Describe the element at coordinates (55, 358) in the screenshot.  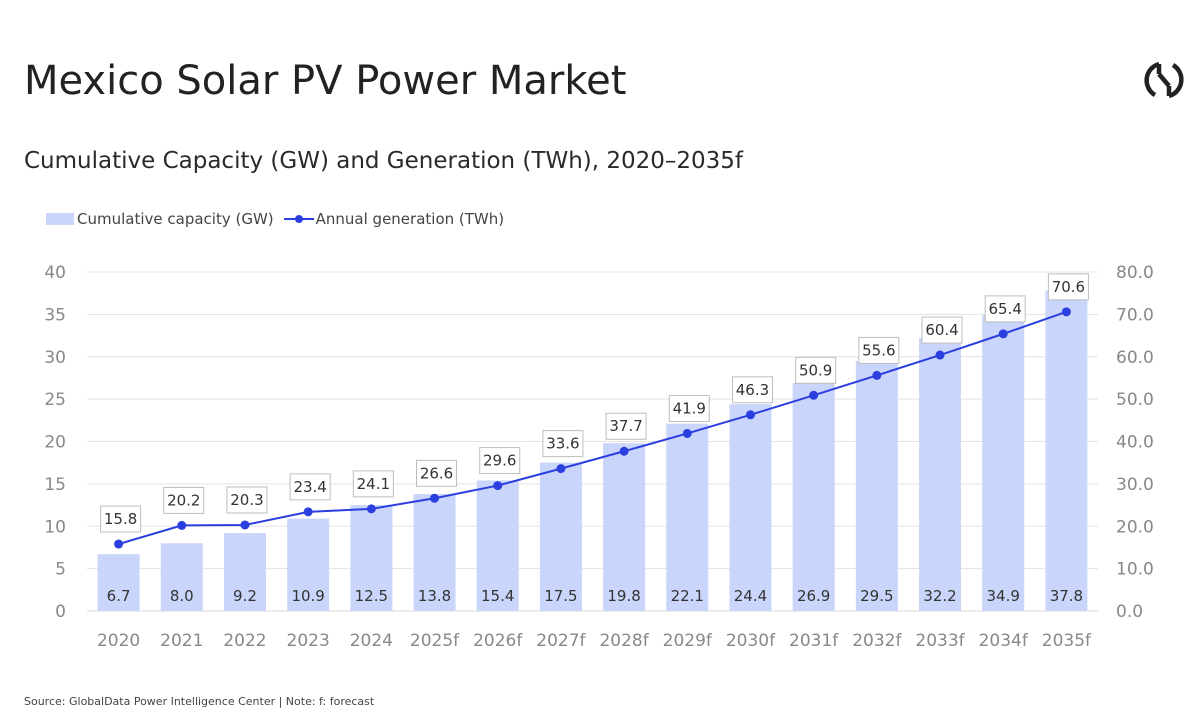
I see `y-left-tick-label: 30` at that location.